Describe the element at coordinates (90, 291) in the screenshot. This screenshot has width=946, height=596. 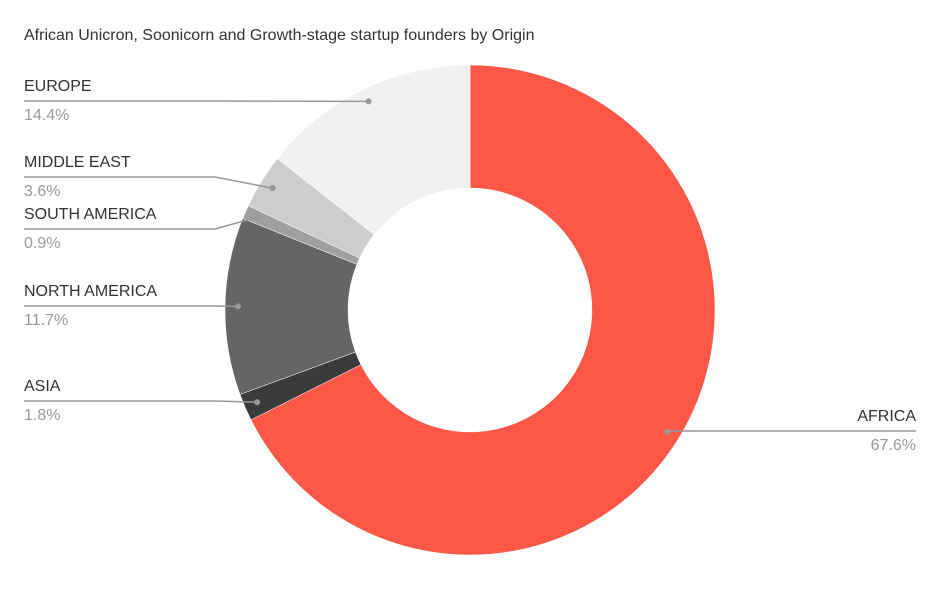
I see `slice-label: NORTH AMERICA` at that location.